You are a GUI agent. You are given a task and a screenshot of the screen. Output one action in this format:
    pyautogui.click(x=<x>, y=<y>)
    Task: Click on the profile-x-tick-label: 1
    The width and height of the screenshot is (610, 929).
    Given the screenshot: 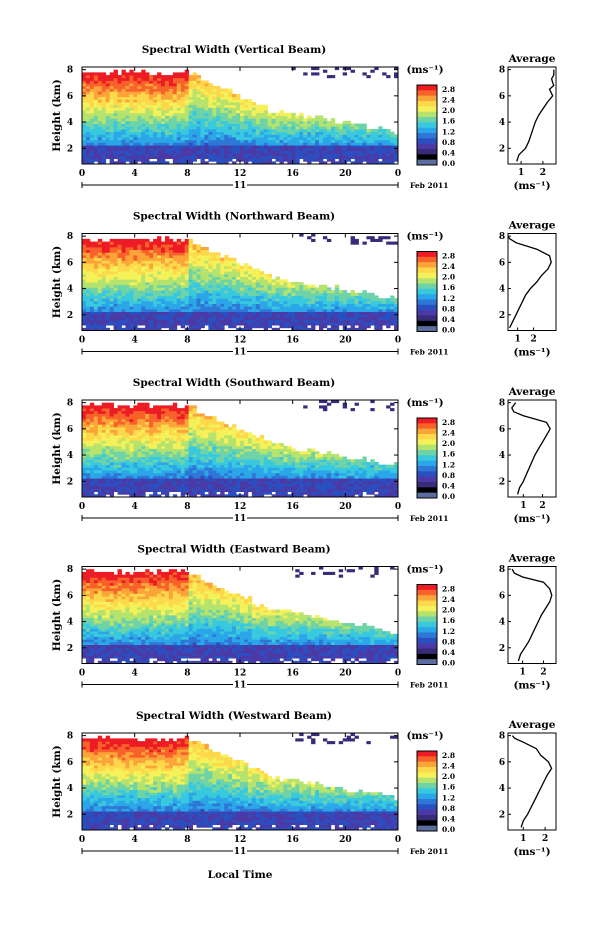 What is the action you would take?
    pyautogui.click(x=521, y=173)
    